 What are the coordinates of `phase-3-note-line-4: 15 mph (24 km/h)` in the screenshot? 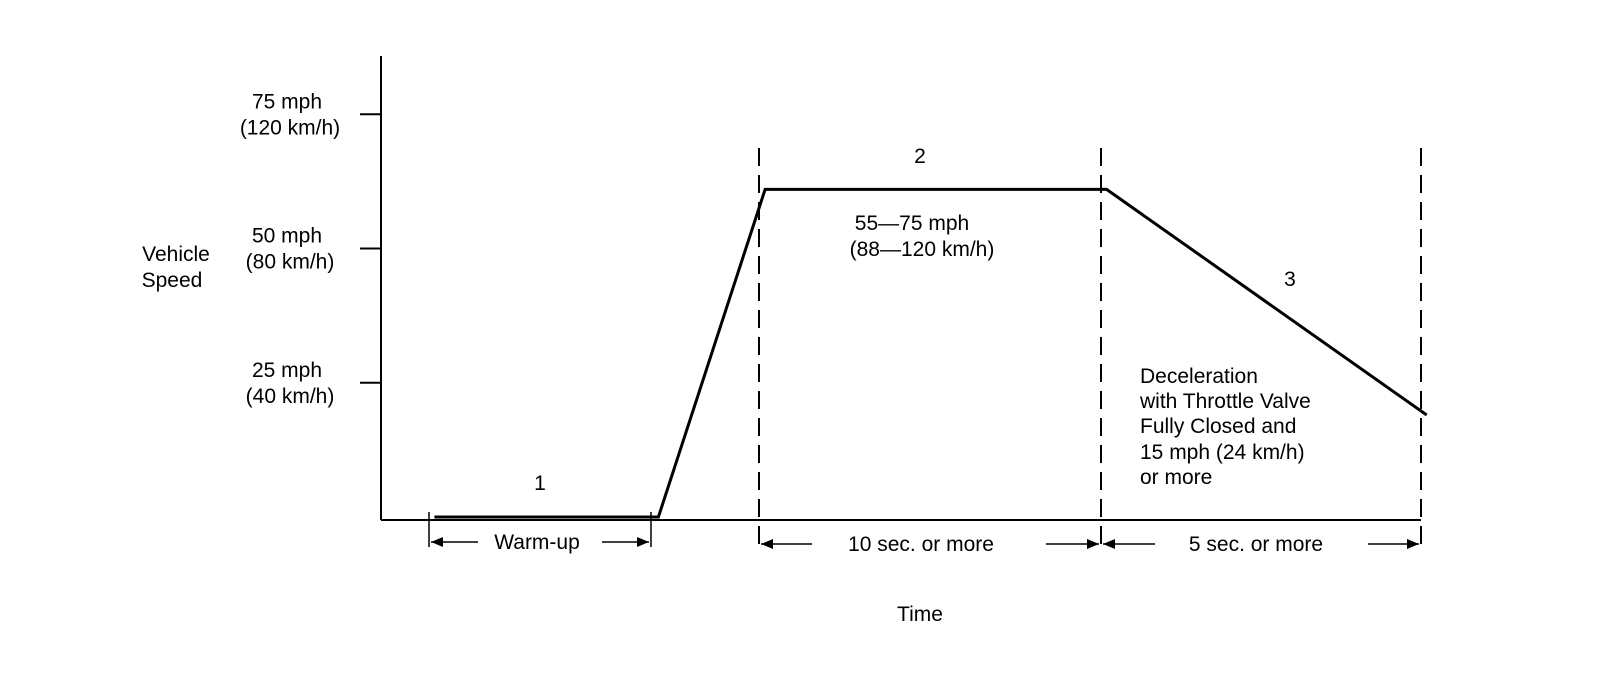 It's located at (1222, 452).